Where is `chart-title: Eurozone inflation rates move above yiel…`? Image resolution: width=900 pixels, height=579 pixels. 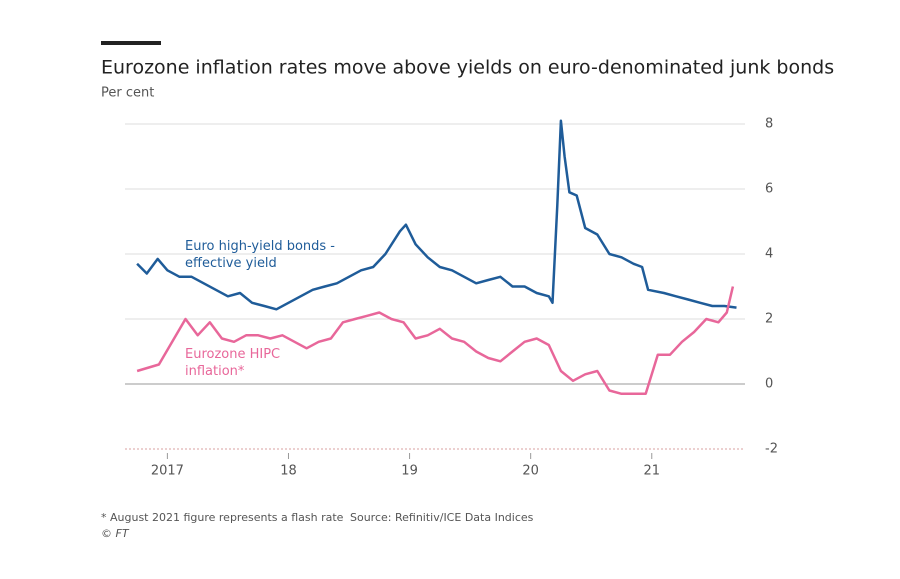
chart-title: Eurozone inflation rates move above yiel… is located at coordinates (467, 68).